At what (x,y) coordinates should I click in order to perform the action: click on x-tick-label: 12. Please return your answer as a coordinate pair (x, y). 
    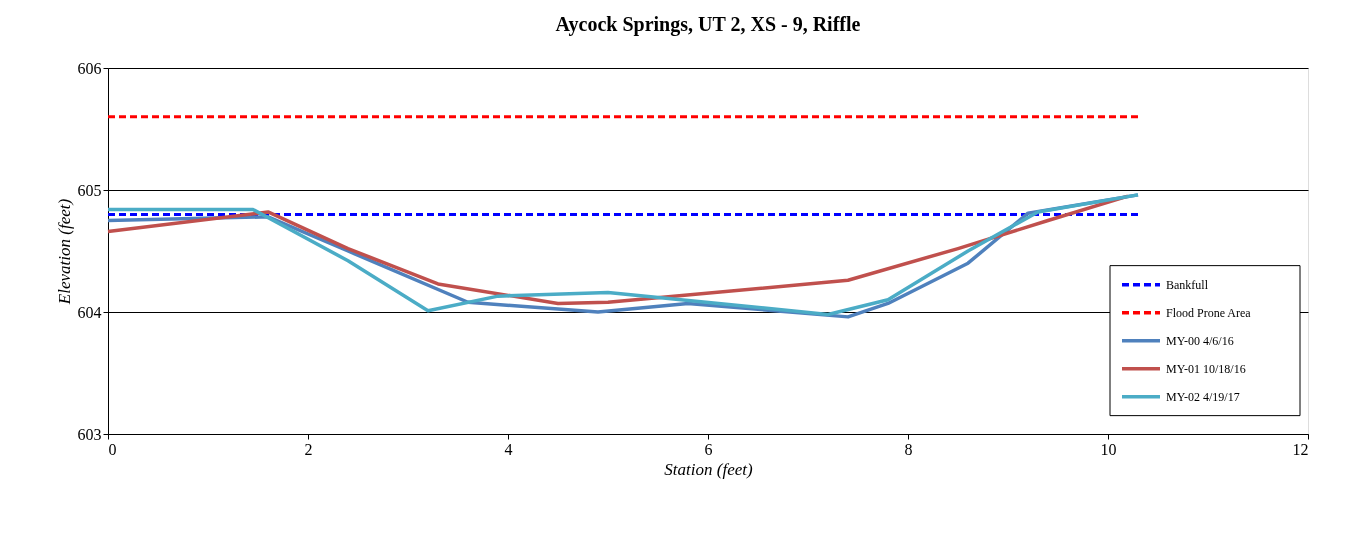
    Looking at the image, I should click on (1300, 449).